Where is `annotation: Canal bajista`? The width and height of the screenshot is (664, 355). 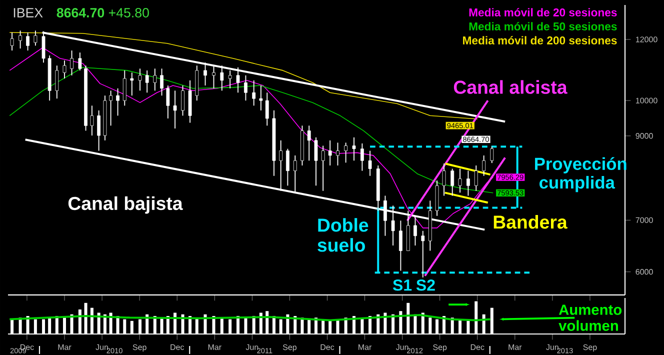 annotation: Canal bajista is located at coordinates (125, 205).